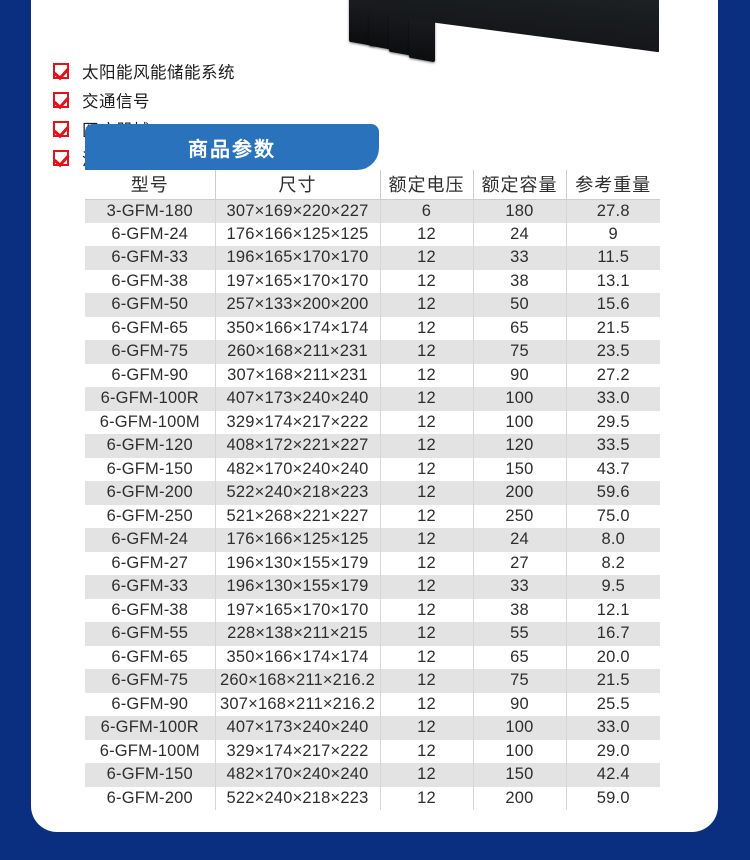  What do you see at coordinates (298, 446) in the screenshot?
I see `table-cell-尺寸: 408×172×221×227` at bounding box center [298, 446].